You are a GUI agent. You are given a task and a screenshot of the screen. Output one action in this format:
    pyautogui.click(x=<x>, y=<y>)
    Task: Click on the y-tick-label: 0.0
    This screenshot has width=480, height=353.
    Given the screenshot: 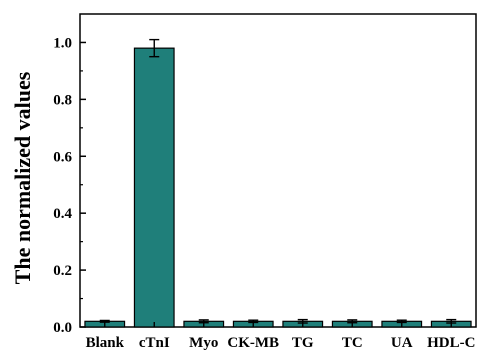 What is the action you would take?
    pyautogui.click(x=62, y=328)
    